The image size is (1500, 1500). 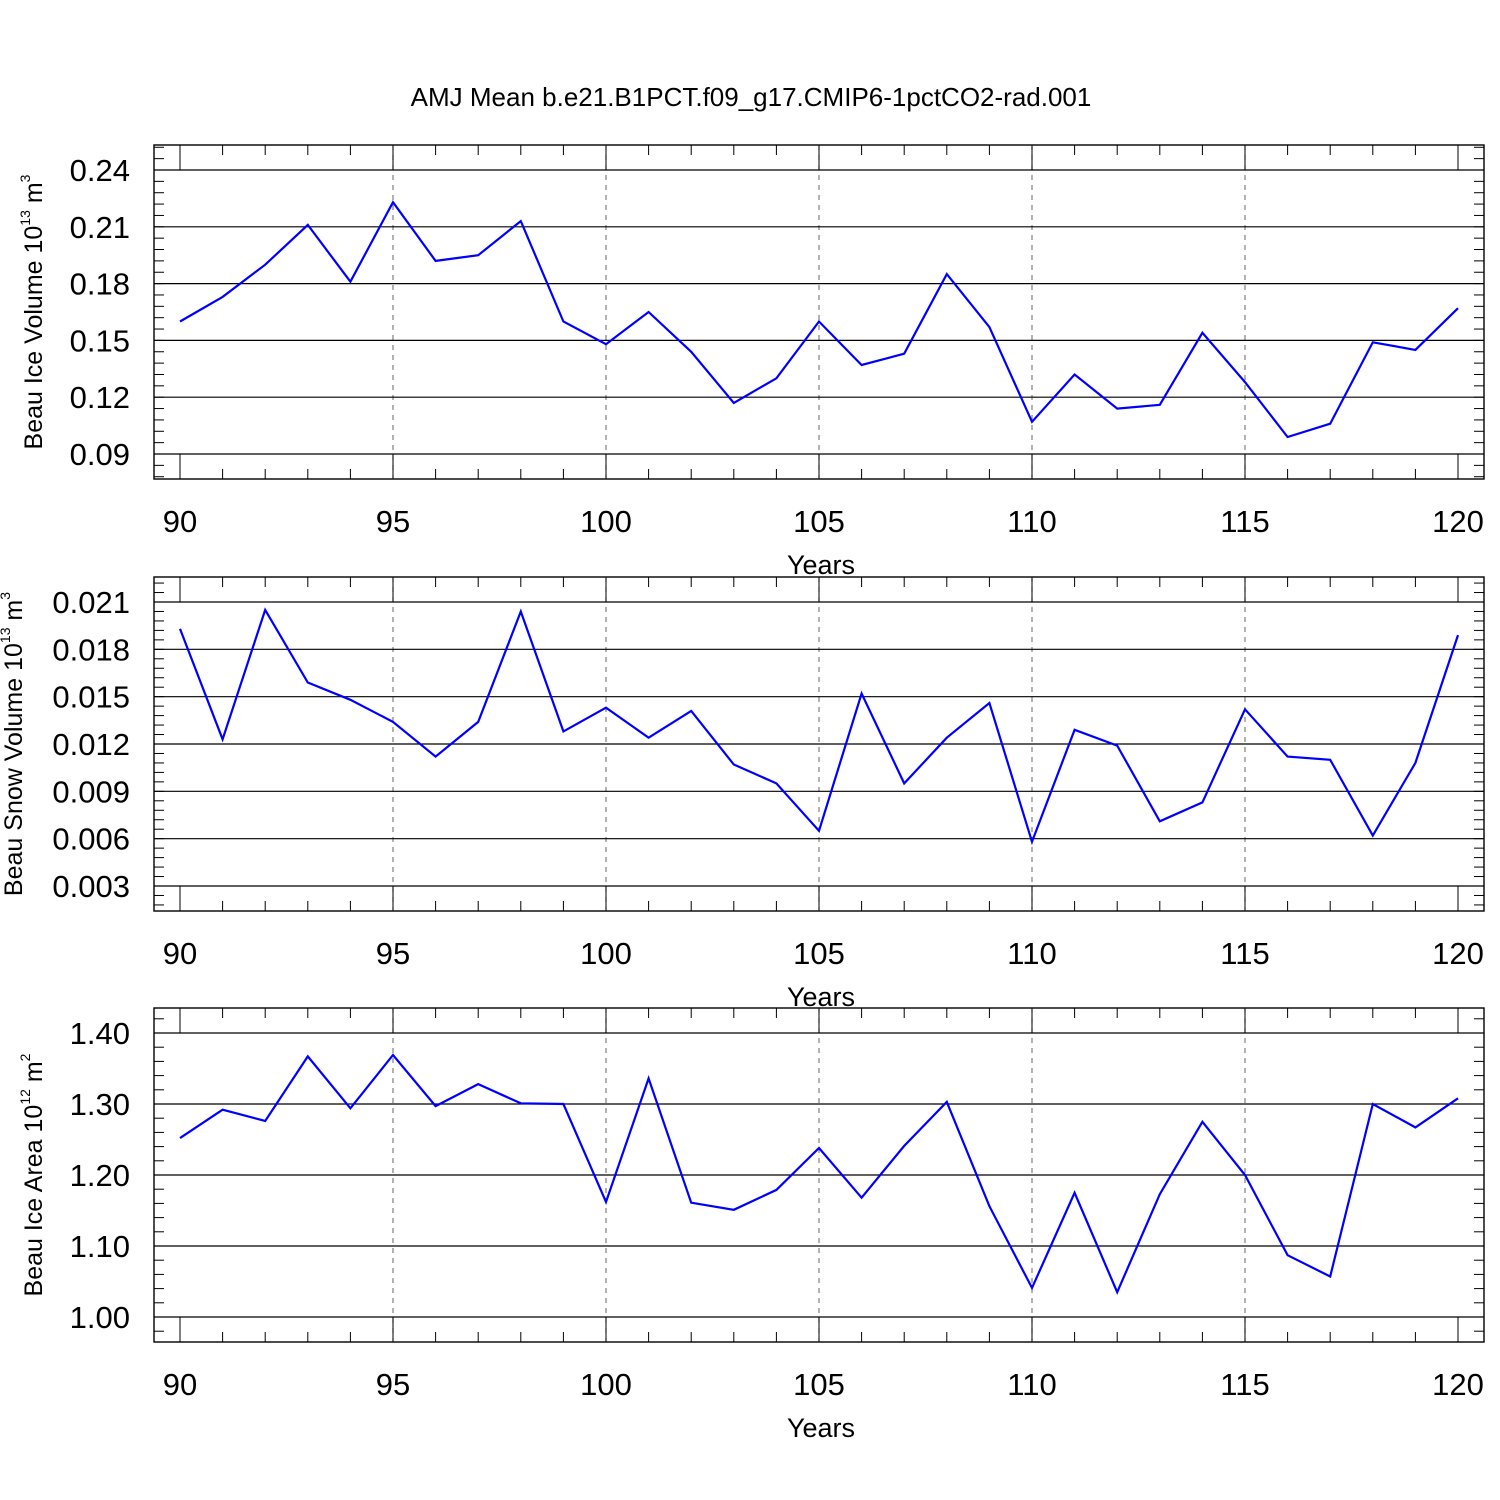 What do you see at coordinates (14, 744) in the screenshot?
I see `y-axis-label: Beau Snow Volume 1013 m3` at bounding box center [14, 744].